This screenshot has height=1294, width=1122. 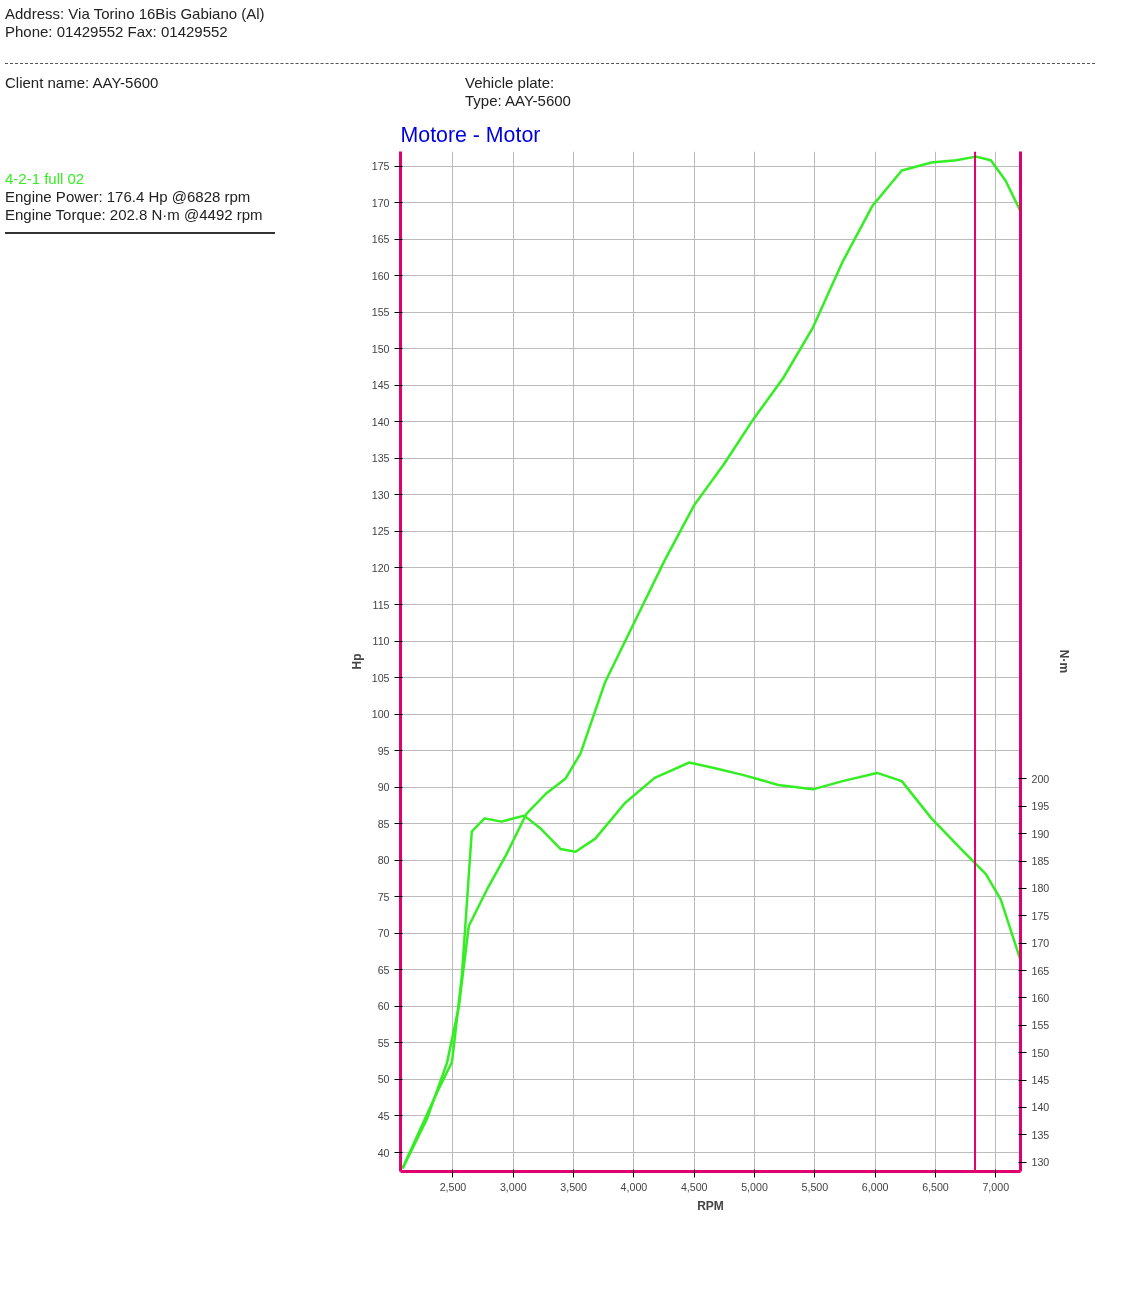 I want to click on text: Phone: 01429552 Fax: 01429552, so click(x=116, y=31).